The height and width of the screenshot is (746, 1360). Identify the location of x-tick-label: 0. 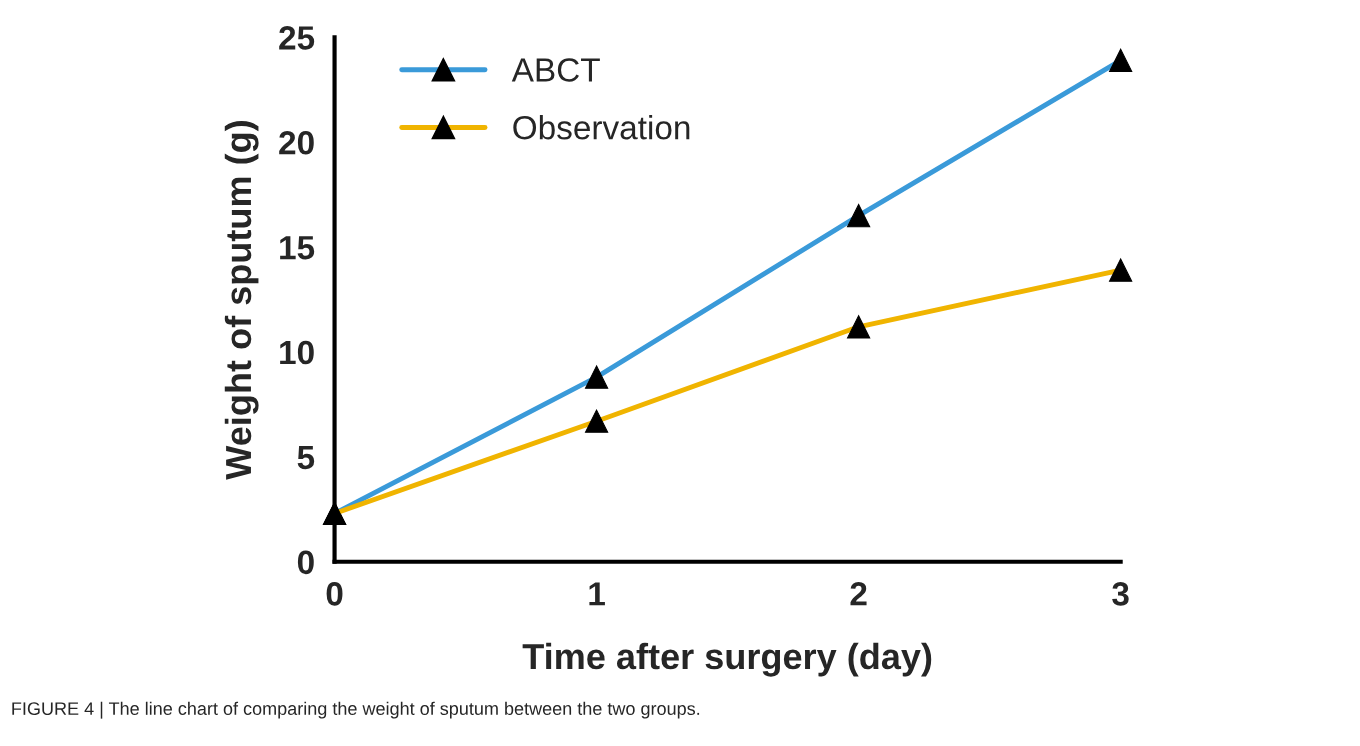
(334, 594).